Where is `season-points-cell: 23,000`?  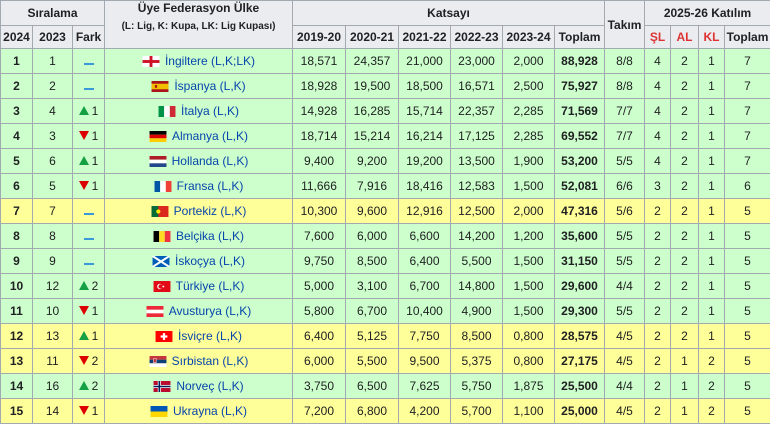 season-points-cell: 23,000 is located at coordinates (476, 61).